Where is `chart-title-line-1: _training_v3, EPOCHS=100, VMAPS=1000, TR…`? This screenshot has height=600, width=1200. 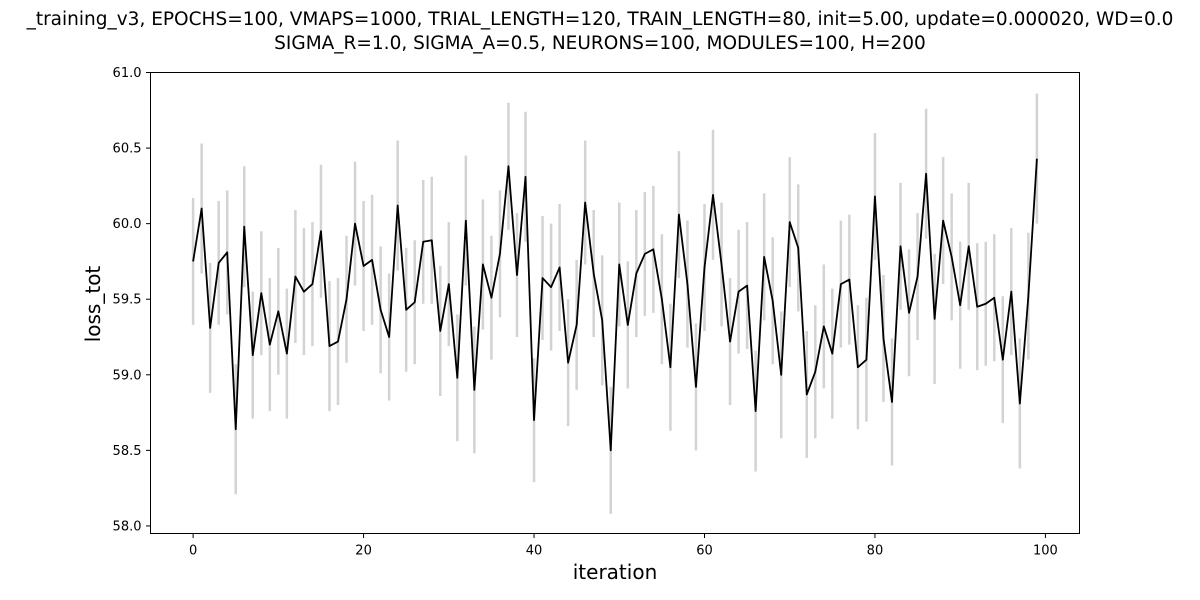
chart-title-line-1: _training_v3, EPOCHS=100, VMAPS=1000, TR… is located at coordinates (600, 19).